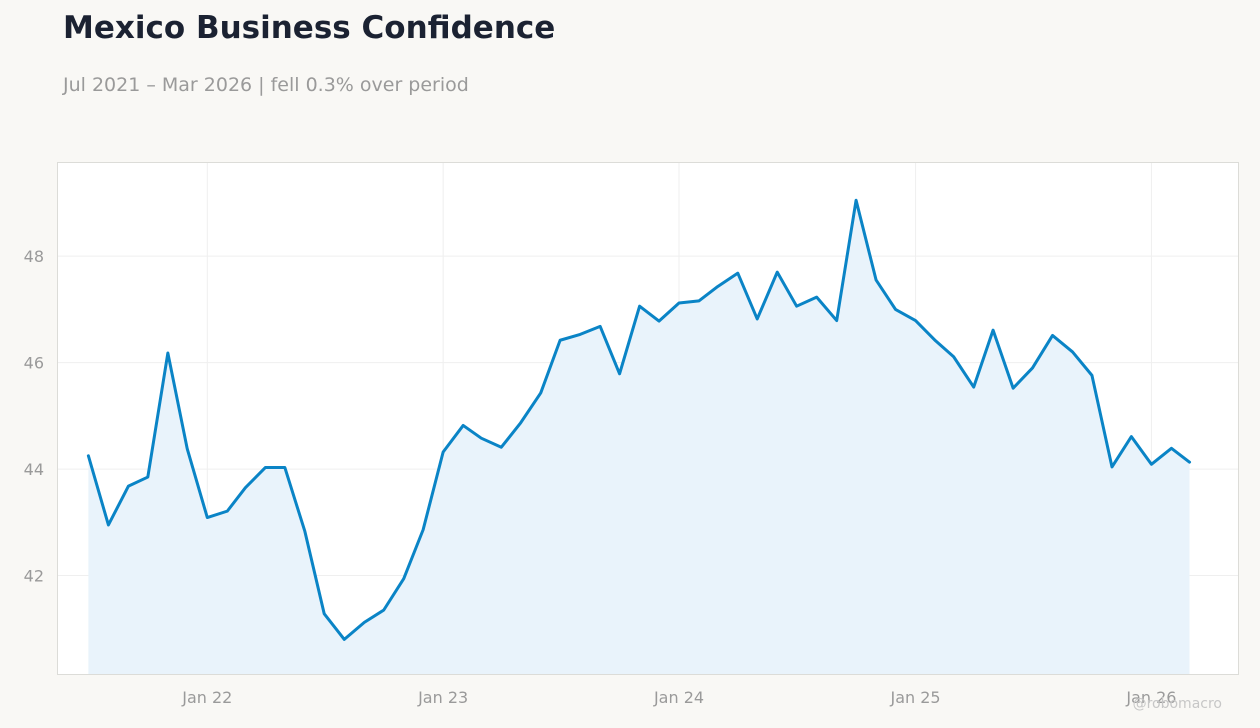 This screenshot has width=1260, height=728. Describe the element at coordinates (34, 363) in the screenshot. I see `y-tick-label: 46` at that location.